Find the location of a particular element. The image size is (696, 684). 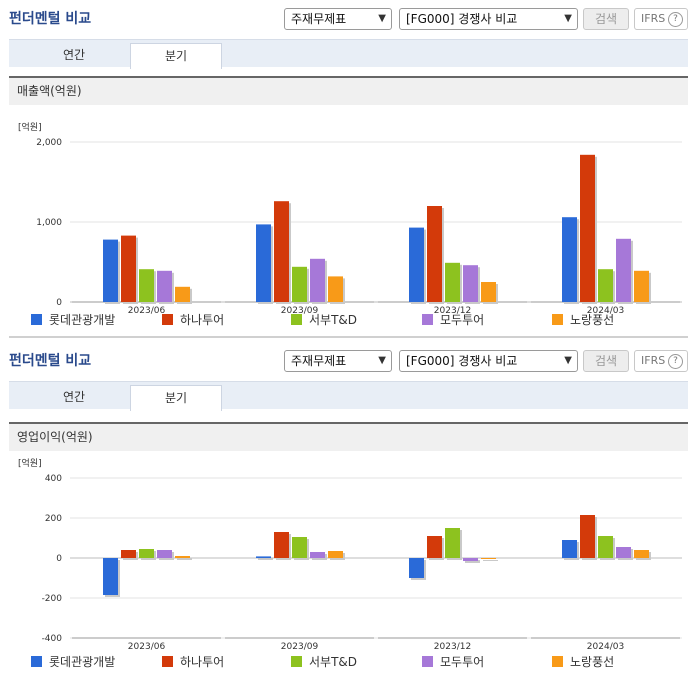

statement-type-value: 주재무제표 is located at coordinates (319, 361).